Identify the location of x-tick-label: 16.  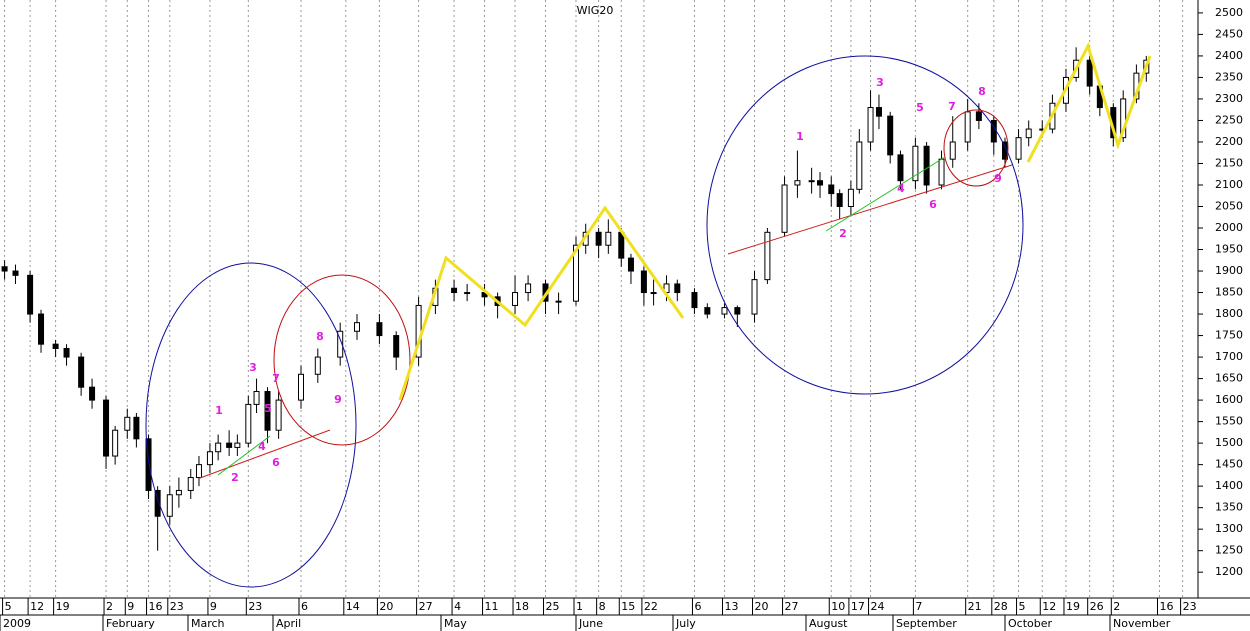
(1167, 606).